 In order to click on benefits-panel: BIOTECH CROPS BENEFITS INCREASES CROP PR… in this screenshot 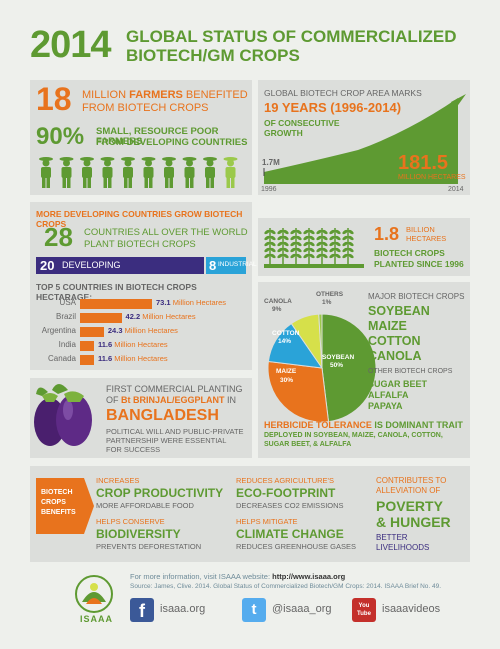, I will do `click(250, 514)`.